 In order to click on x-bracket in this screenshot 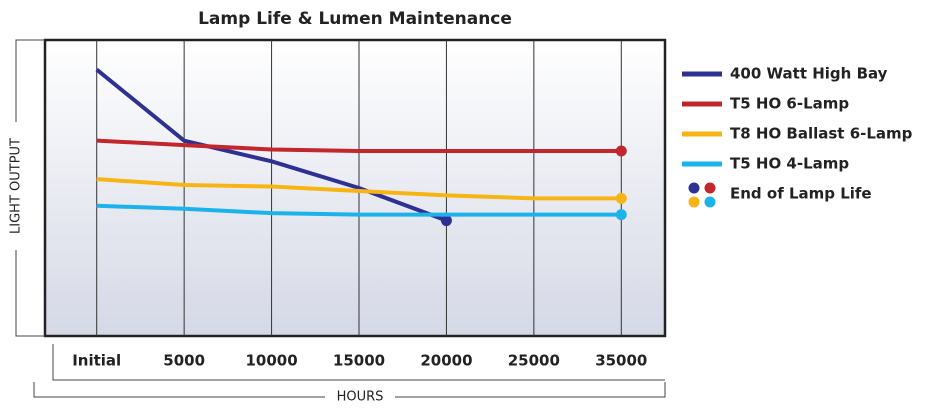, I will do `click(349, 390)`.